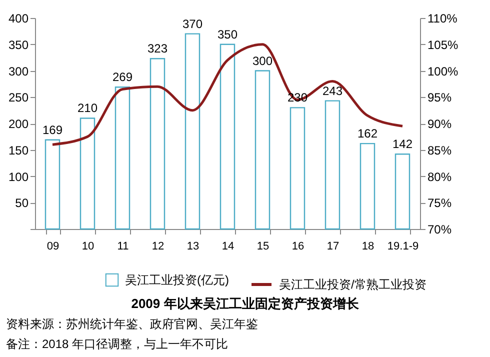  I want to click on data-label: 162, so click(367, 133).